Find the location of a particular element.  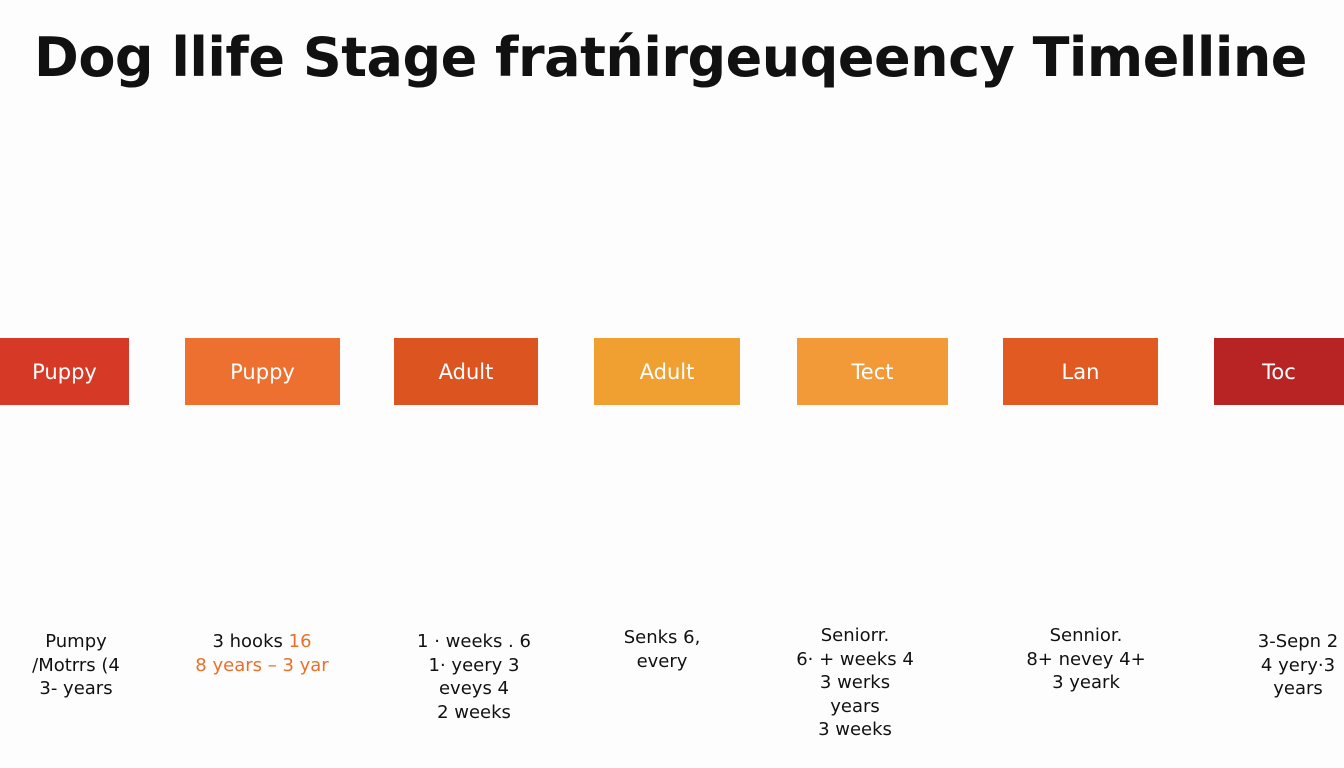

stage-caption: 3-Sepn 2 4 yery·3 years is located at coordinates (1298, 665).